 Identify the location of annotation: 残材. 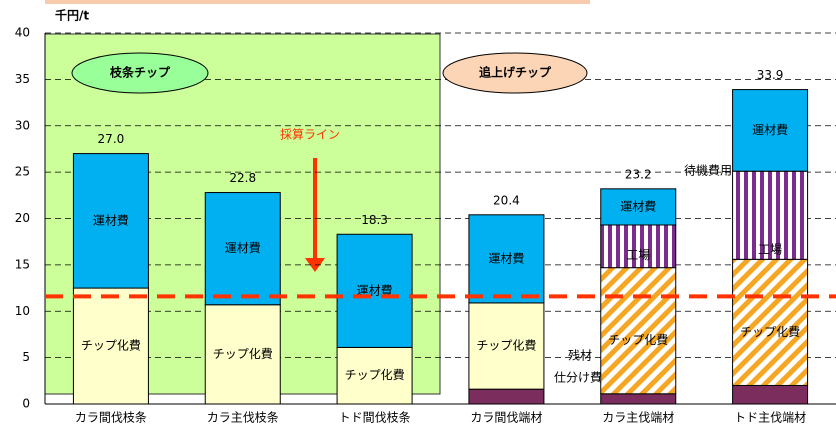
(580, 356).